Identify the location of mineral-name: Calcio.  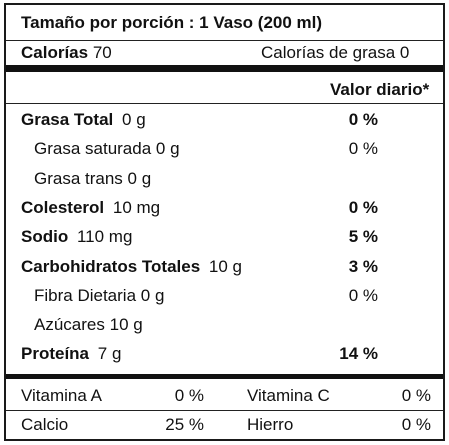
(45, 424).